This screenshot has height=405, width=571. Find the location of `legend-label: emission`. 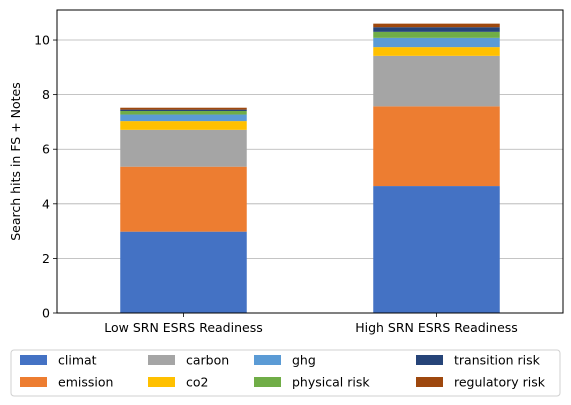

legend-label: emission is located at coordinates (85, 382).